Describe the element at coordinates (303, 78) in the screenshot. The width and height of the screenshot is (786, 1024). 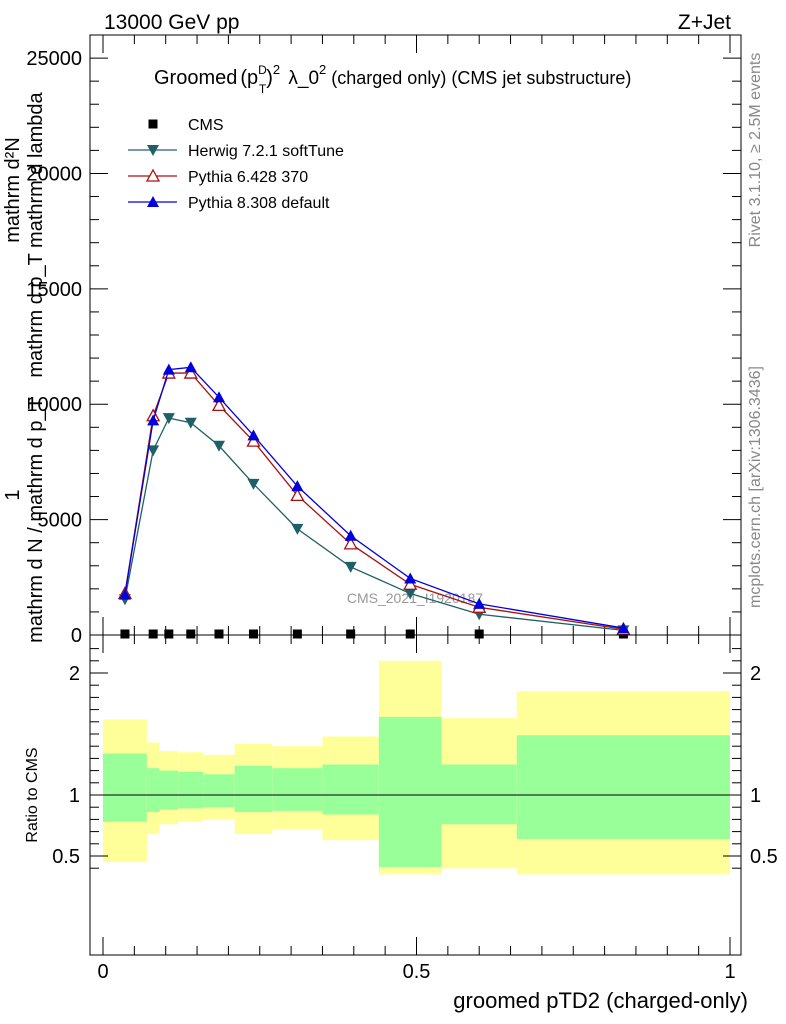
I see `plot-title-lambda: λ_0` at that location.